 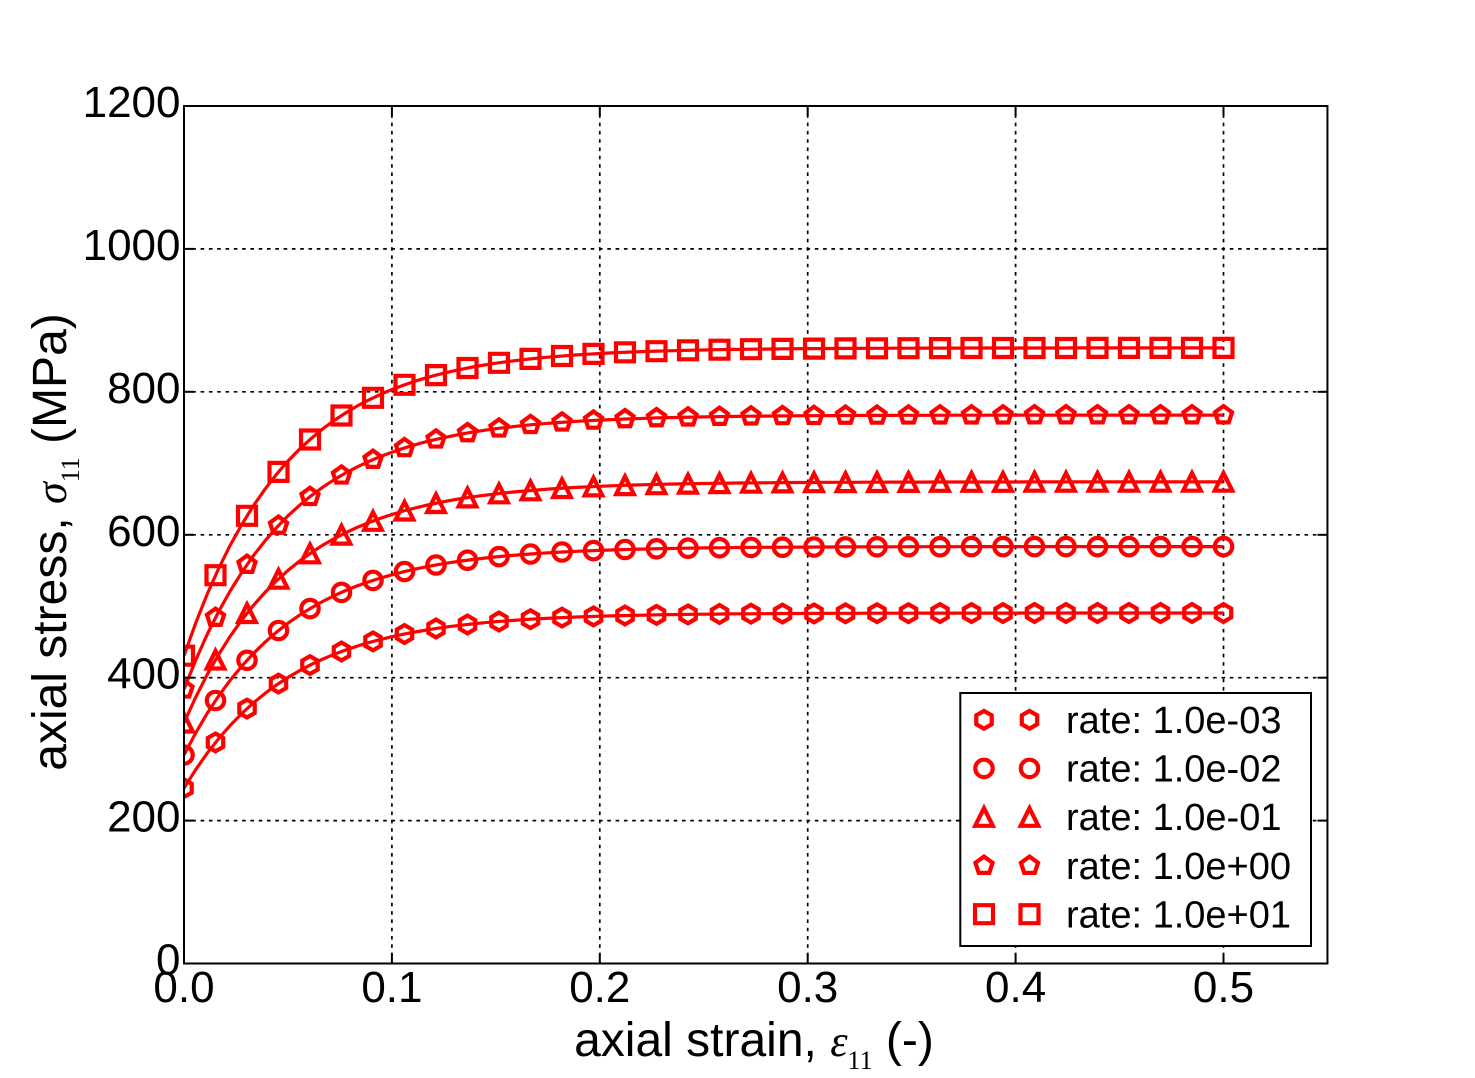 I want to click on svg-text: 0.1, so click(x=391, y=987).